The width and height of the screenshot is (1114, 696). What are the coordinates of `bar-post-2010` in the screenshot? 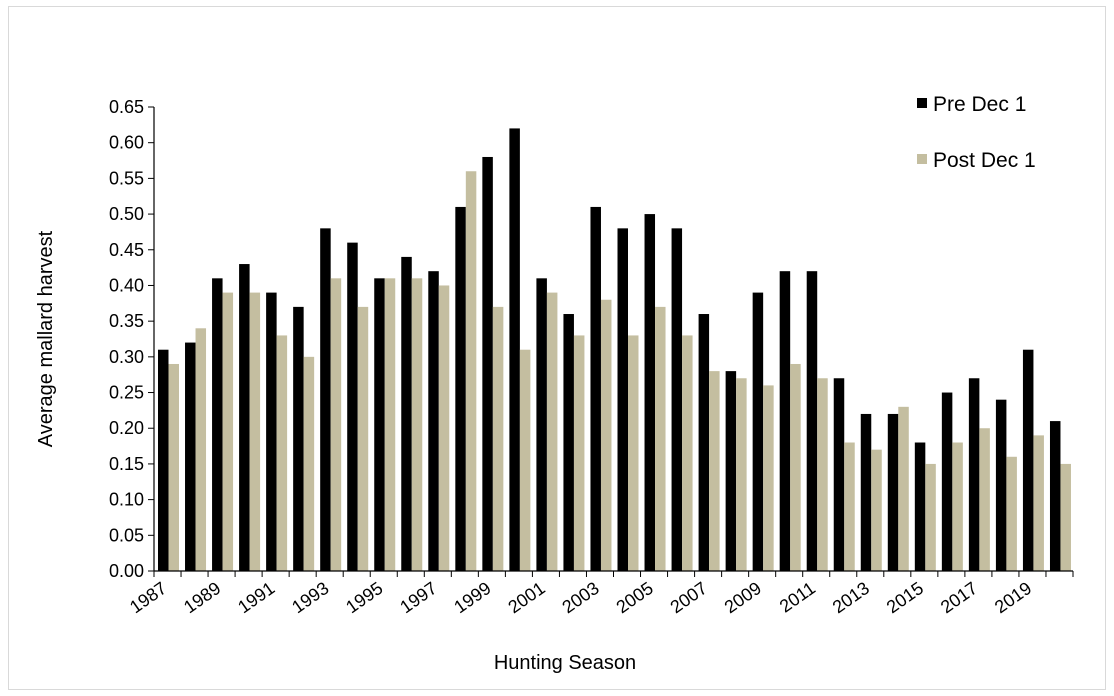 It's located at (795, 467).